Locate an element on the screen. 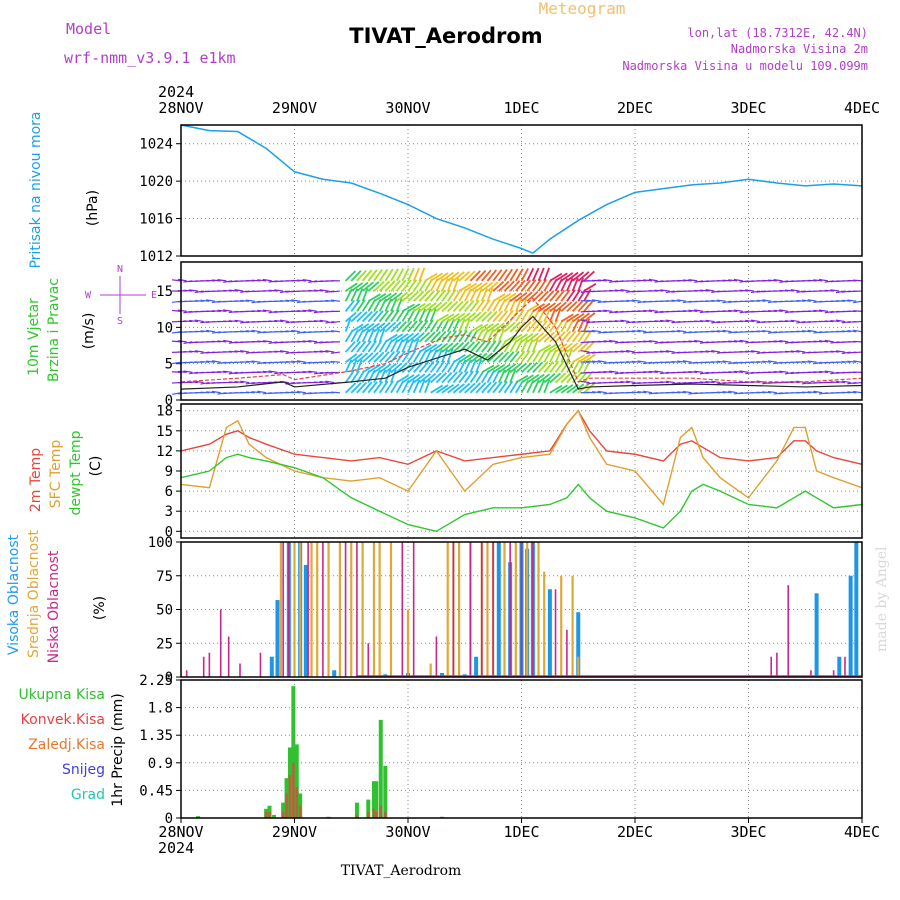 The height and width of the screenshot is (900, 900). y-tick-label: 1020 is located at coordinates (156, 182).